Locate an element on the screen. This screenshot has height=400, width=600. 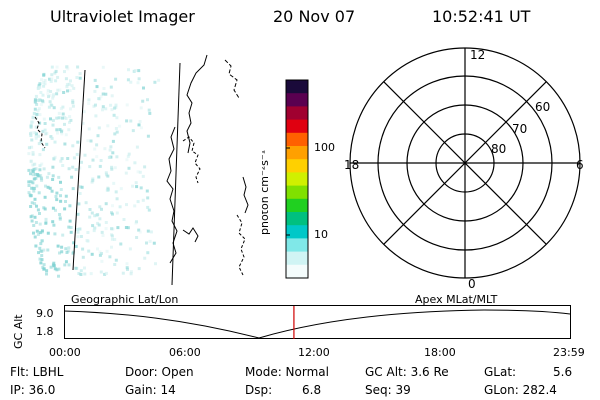
coastline-left is located at coordinates (40, 132).